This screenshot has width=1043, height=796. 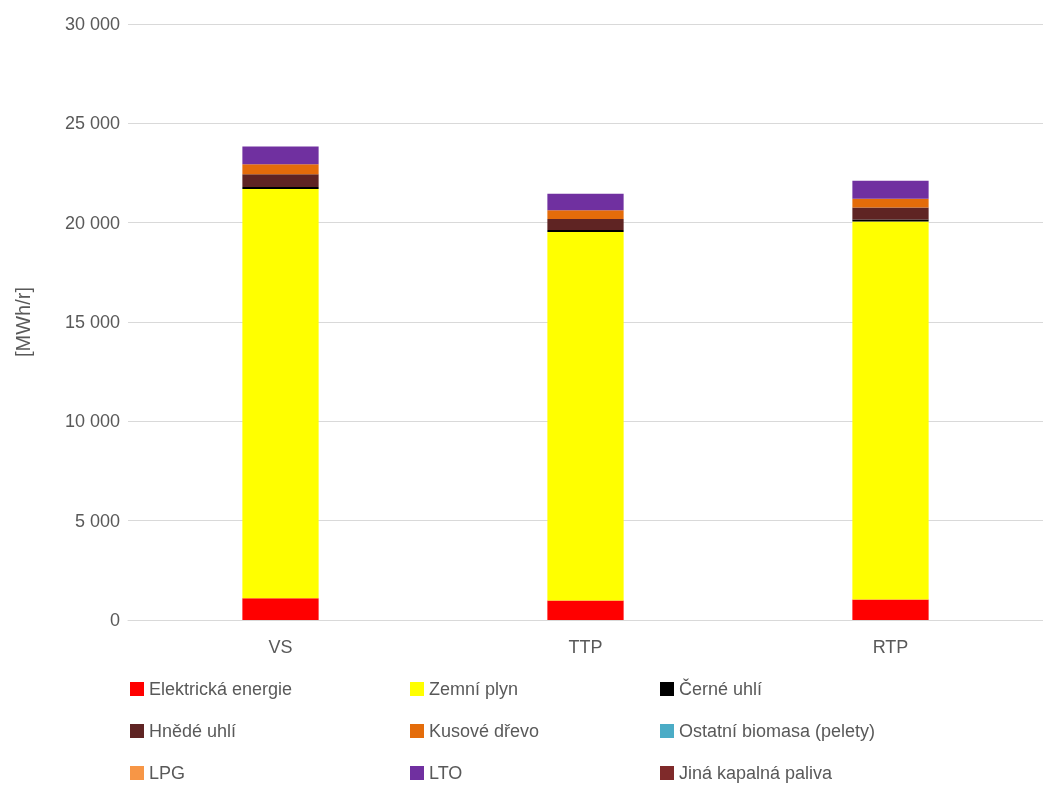 What do you see at coordinates (474, 689) in the screenshot?
I see `legend-label: Zemní plyn` at bounding box center [474, 689].